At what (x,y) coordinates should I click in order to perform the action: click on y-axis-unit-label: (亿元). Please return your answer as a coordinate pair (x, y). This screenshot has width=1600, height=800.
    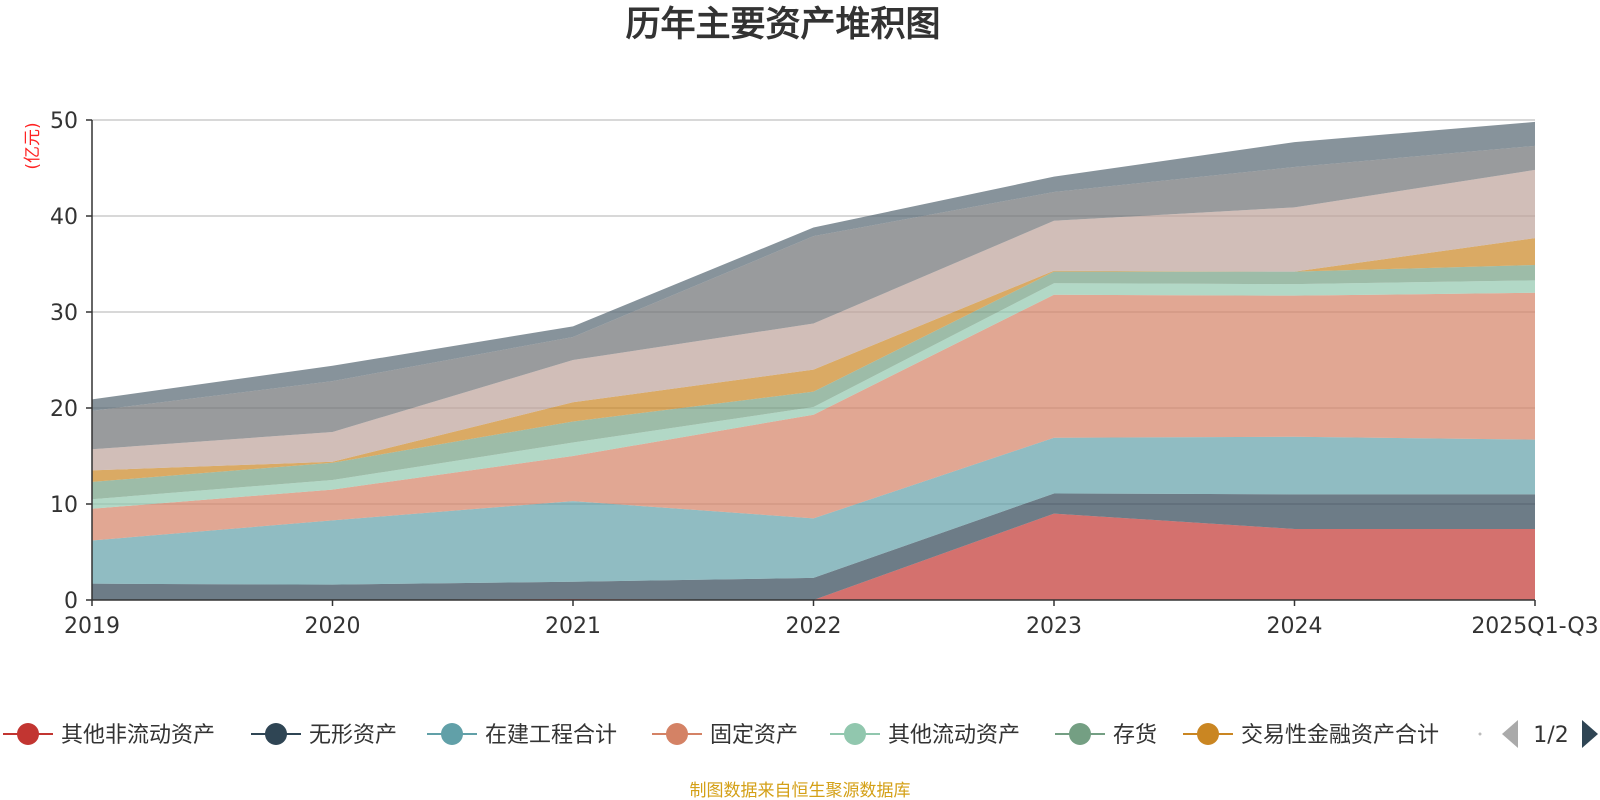
    Looking at the image, I should click on (33, 145).